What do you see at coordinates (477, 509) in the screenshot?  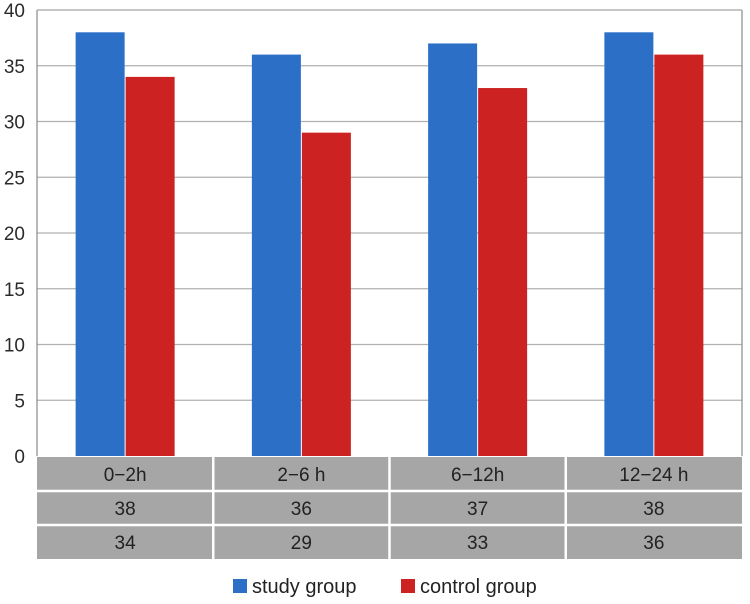 I see `data-label-study: 37` at bounding box center [477, 509].